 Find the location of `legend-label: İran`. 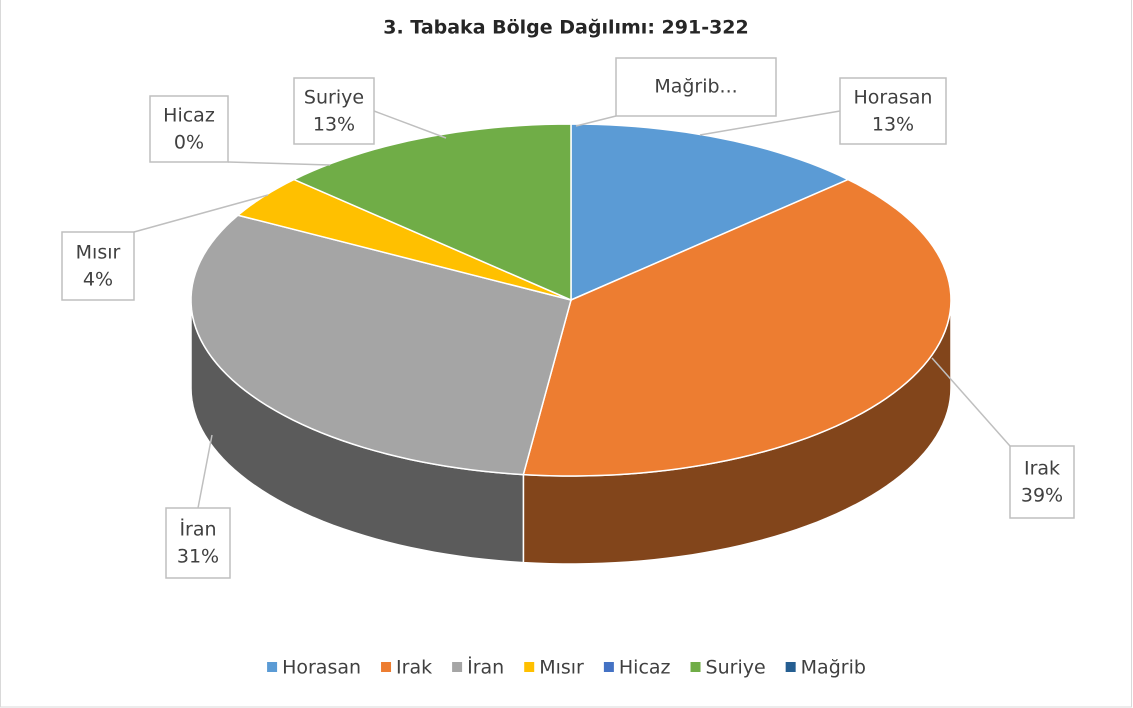

legend-label: İran is located at coordinates (485, 667).